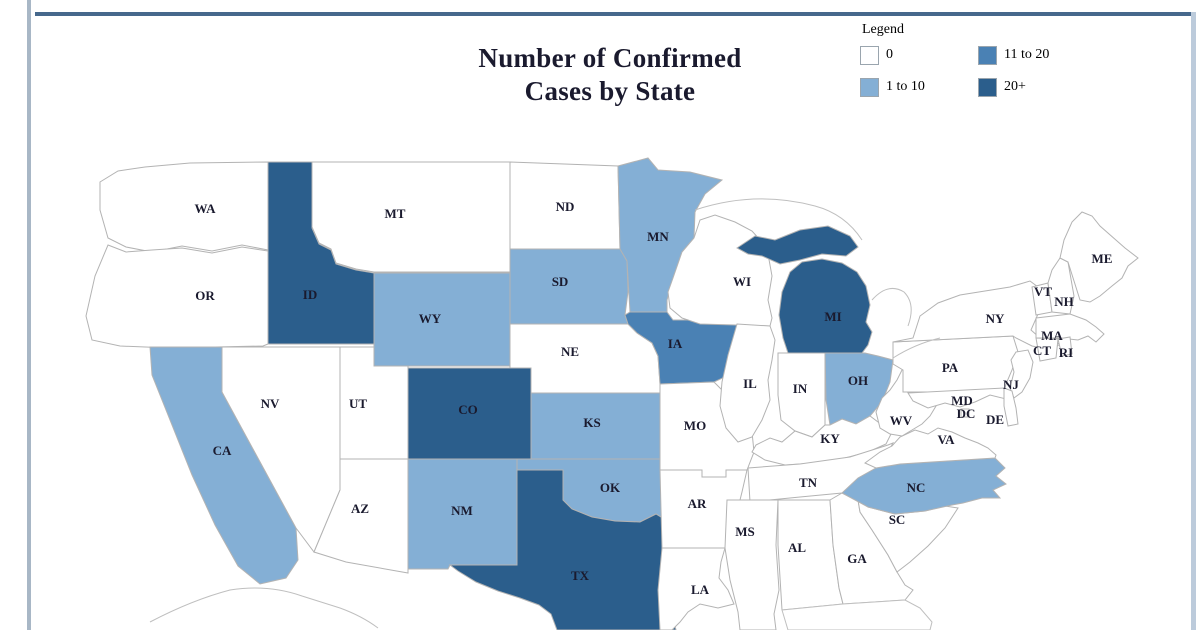 The width and height of the screenshot is (1200, 630). I want to click on state-label-dc: DC, so click(966, 413).